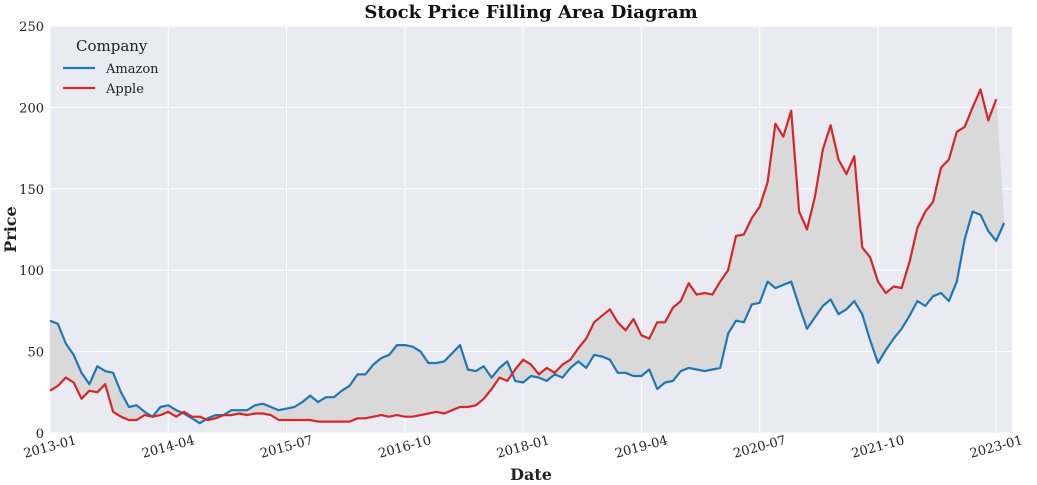 The height and width of the screenshot is (485, 1037). I want to click on x-tick-label: 2014-04, so click(168, 447).